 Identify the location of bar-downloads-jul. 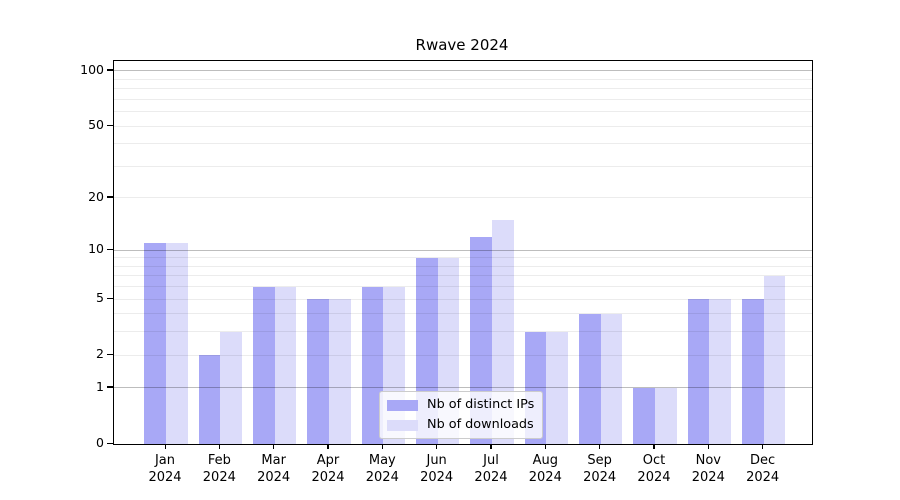
(502, 331).